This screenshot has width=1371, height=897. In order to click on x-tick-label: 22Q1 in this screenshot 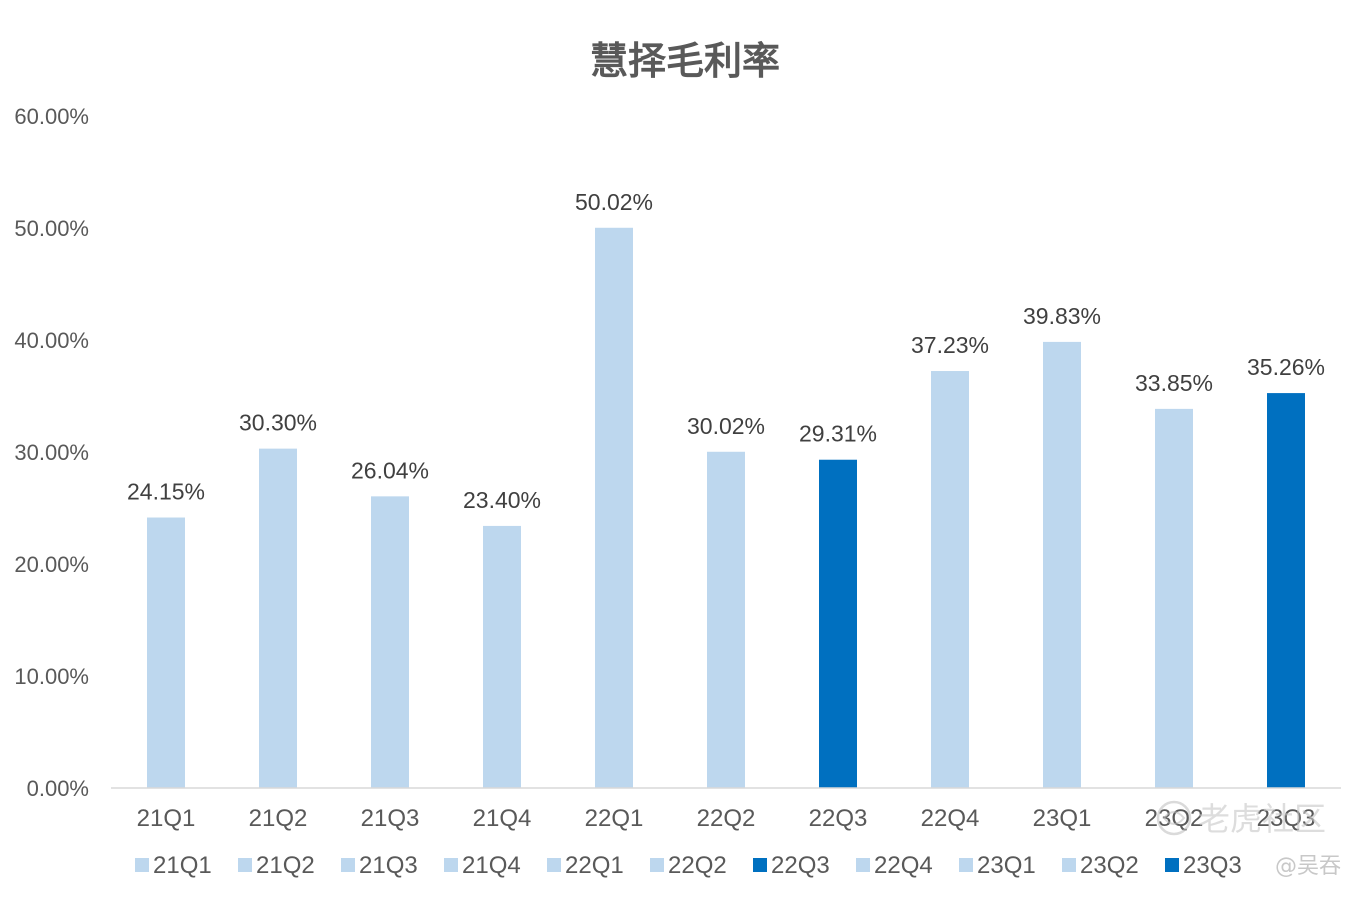, I will do `click(614, 818)`.